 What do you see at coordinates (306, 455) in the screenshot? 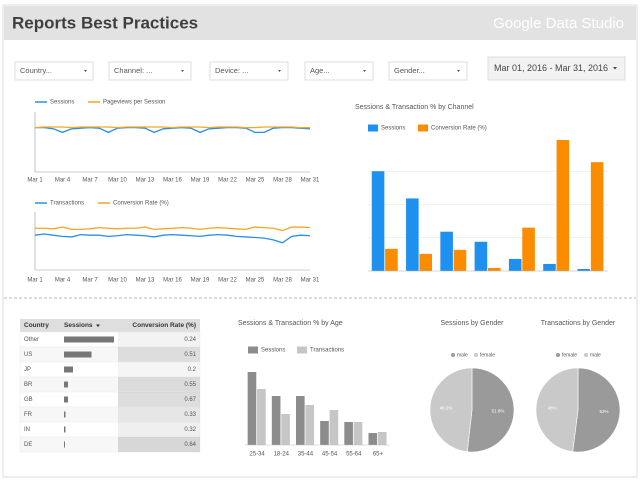
I see `x-tick-label: 35-44` at bounding box center [306, 455].